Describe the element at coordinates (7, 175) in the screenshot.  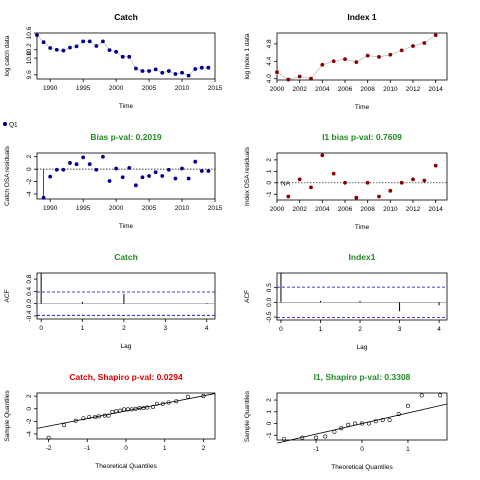
I see `y-axis-label: Catch OSA residuals` at that location.